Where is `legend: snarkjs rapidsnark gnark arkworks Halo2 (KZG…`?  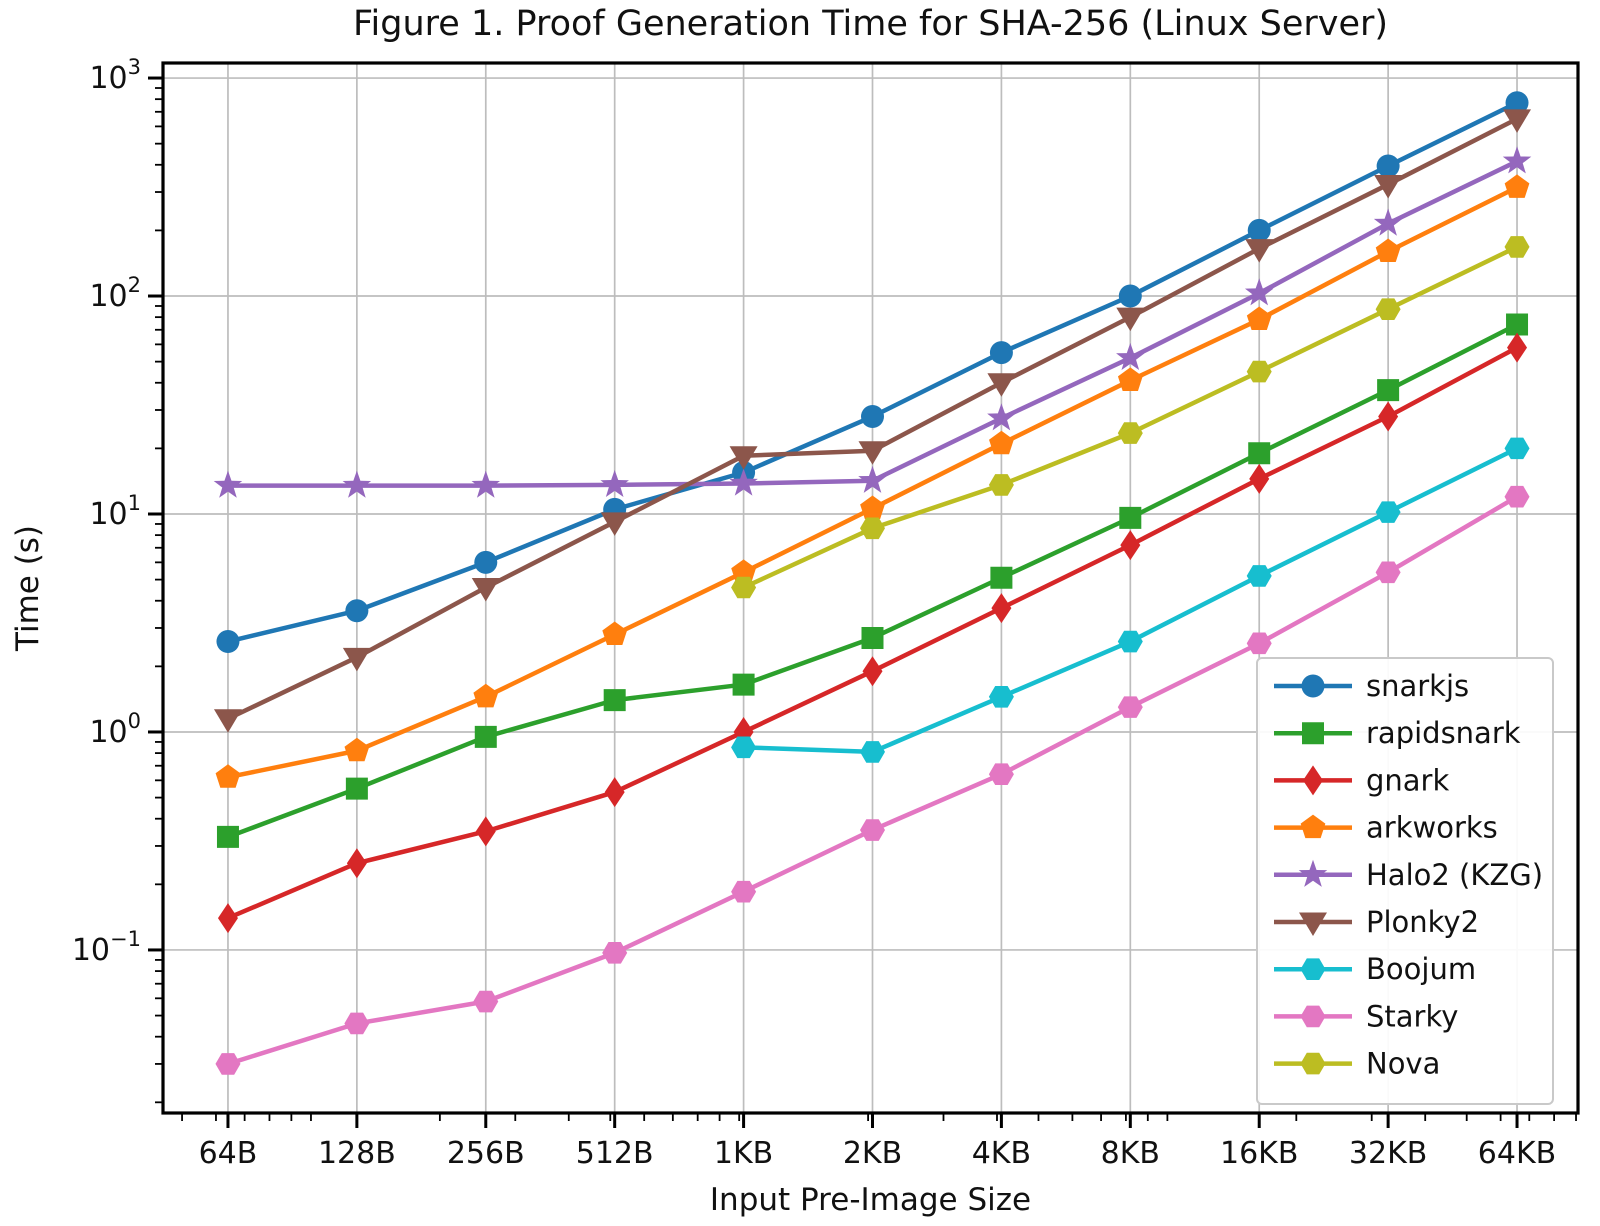
legend: snarkjs rapidsnark gnark arkworks Halo2 (KZG… is located at coordinates (1405, 881).